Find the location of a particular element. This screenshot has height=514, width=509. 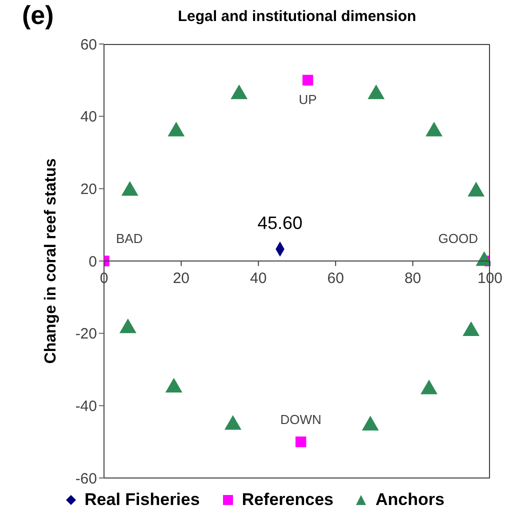

y-axis-title: Change in coral reef status is located at coordinates (51, 261).